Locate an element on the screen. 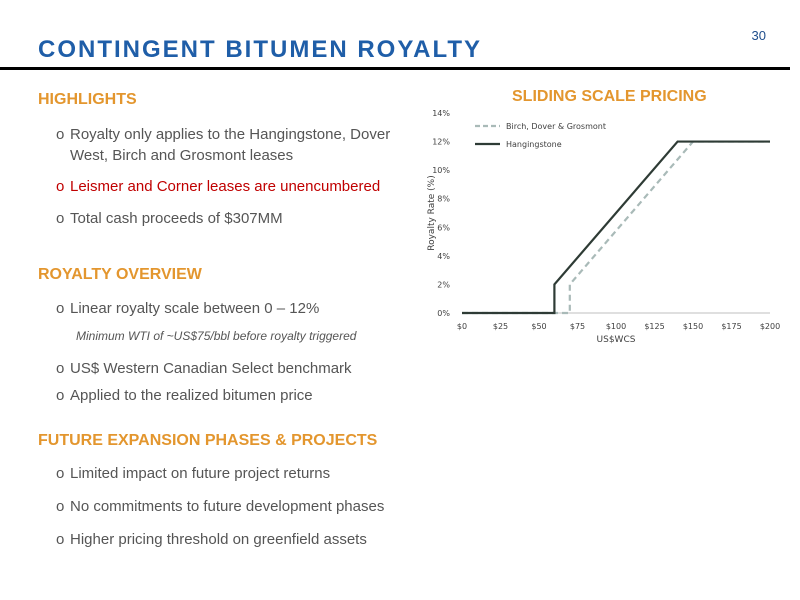 Image resolution: width=800 pixels, height=600 pixels. overview-bullet: o Applied to the realized bitumen price is located at coordinates (236, 395).